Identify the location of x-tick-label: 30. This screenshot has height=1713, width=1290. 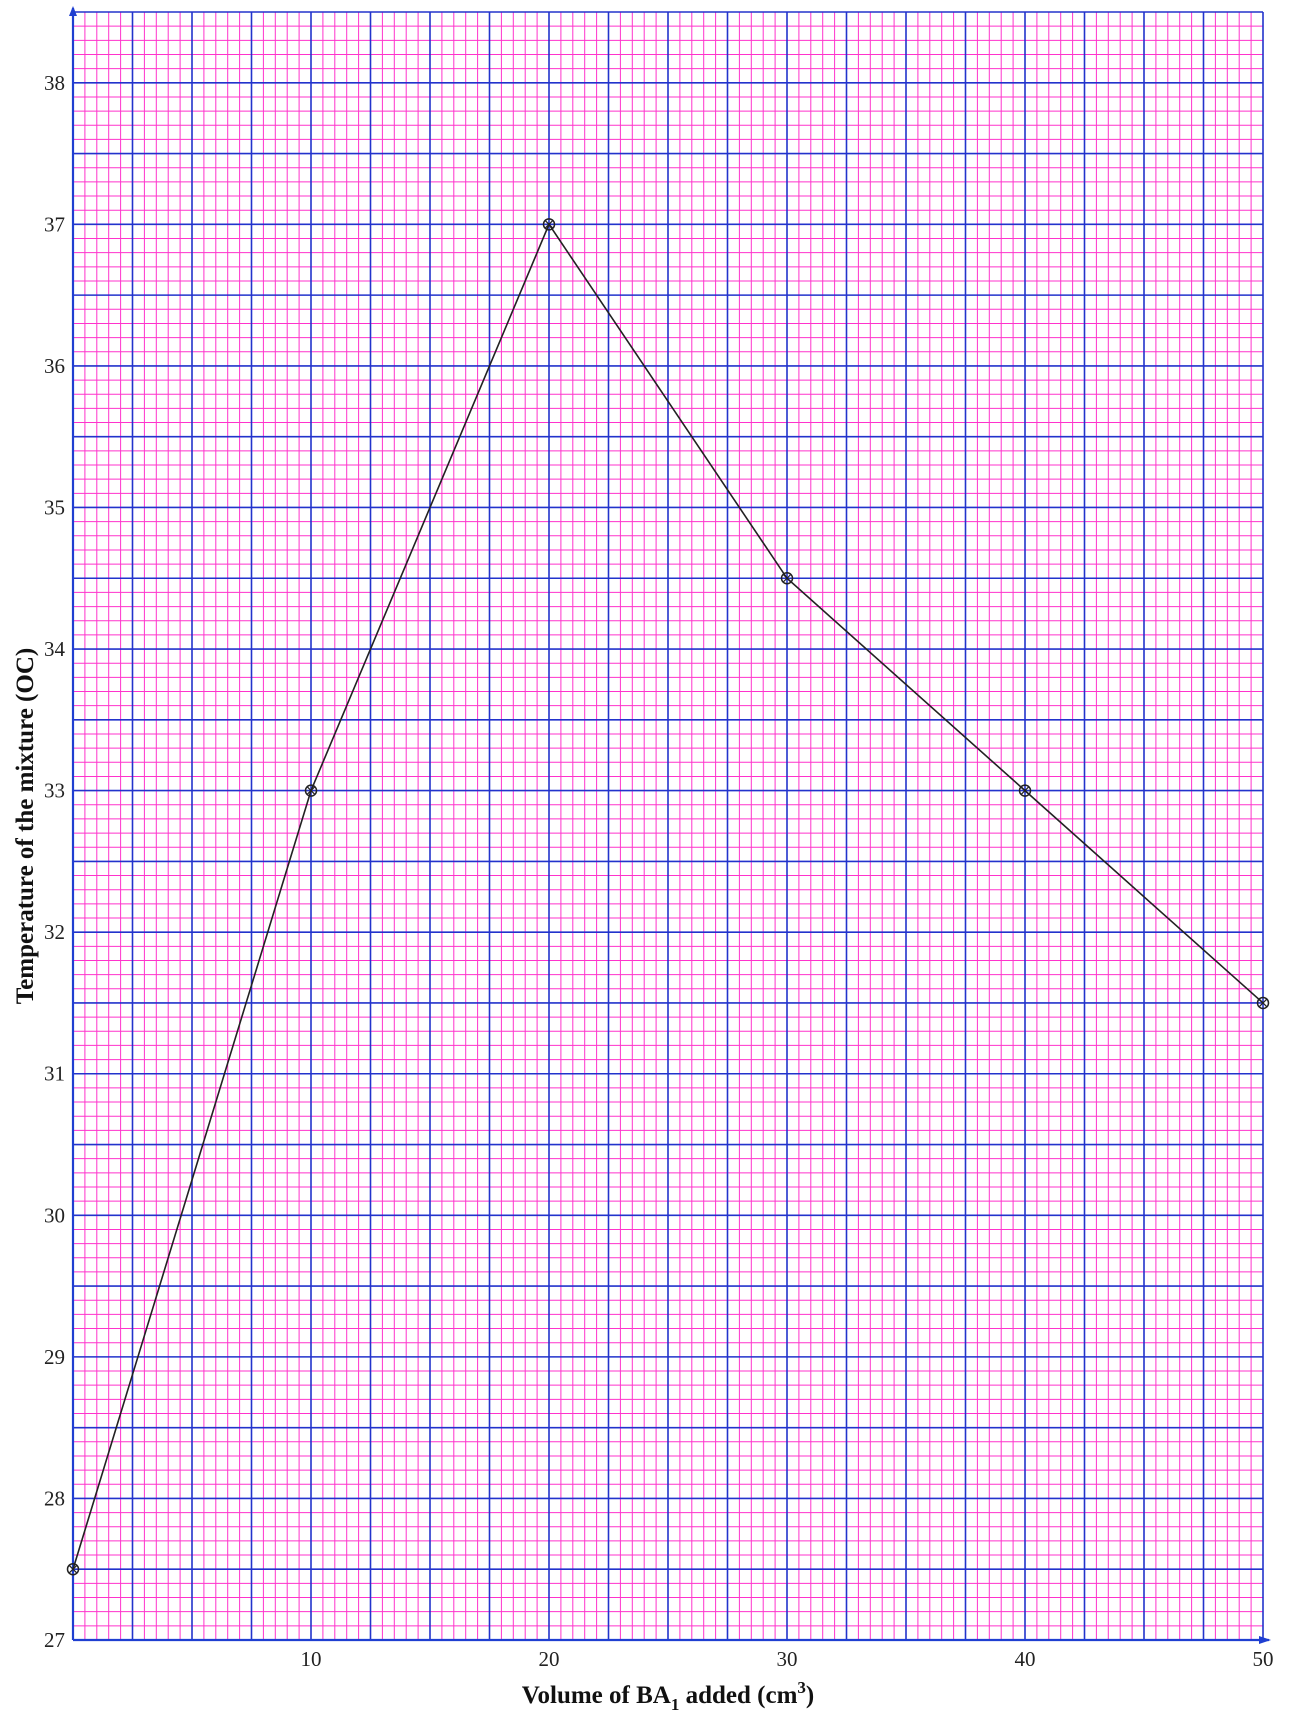
(787, 1659).